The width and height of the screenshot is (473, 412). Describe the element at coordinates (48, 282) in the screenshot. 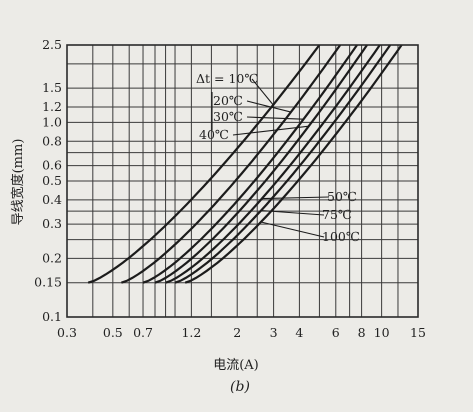

I see `y-tick-label: 0.15` at that location.